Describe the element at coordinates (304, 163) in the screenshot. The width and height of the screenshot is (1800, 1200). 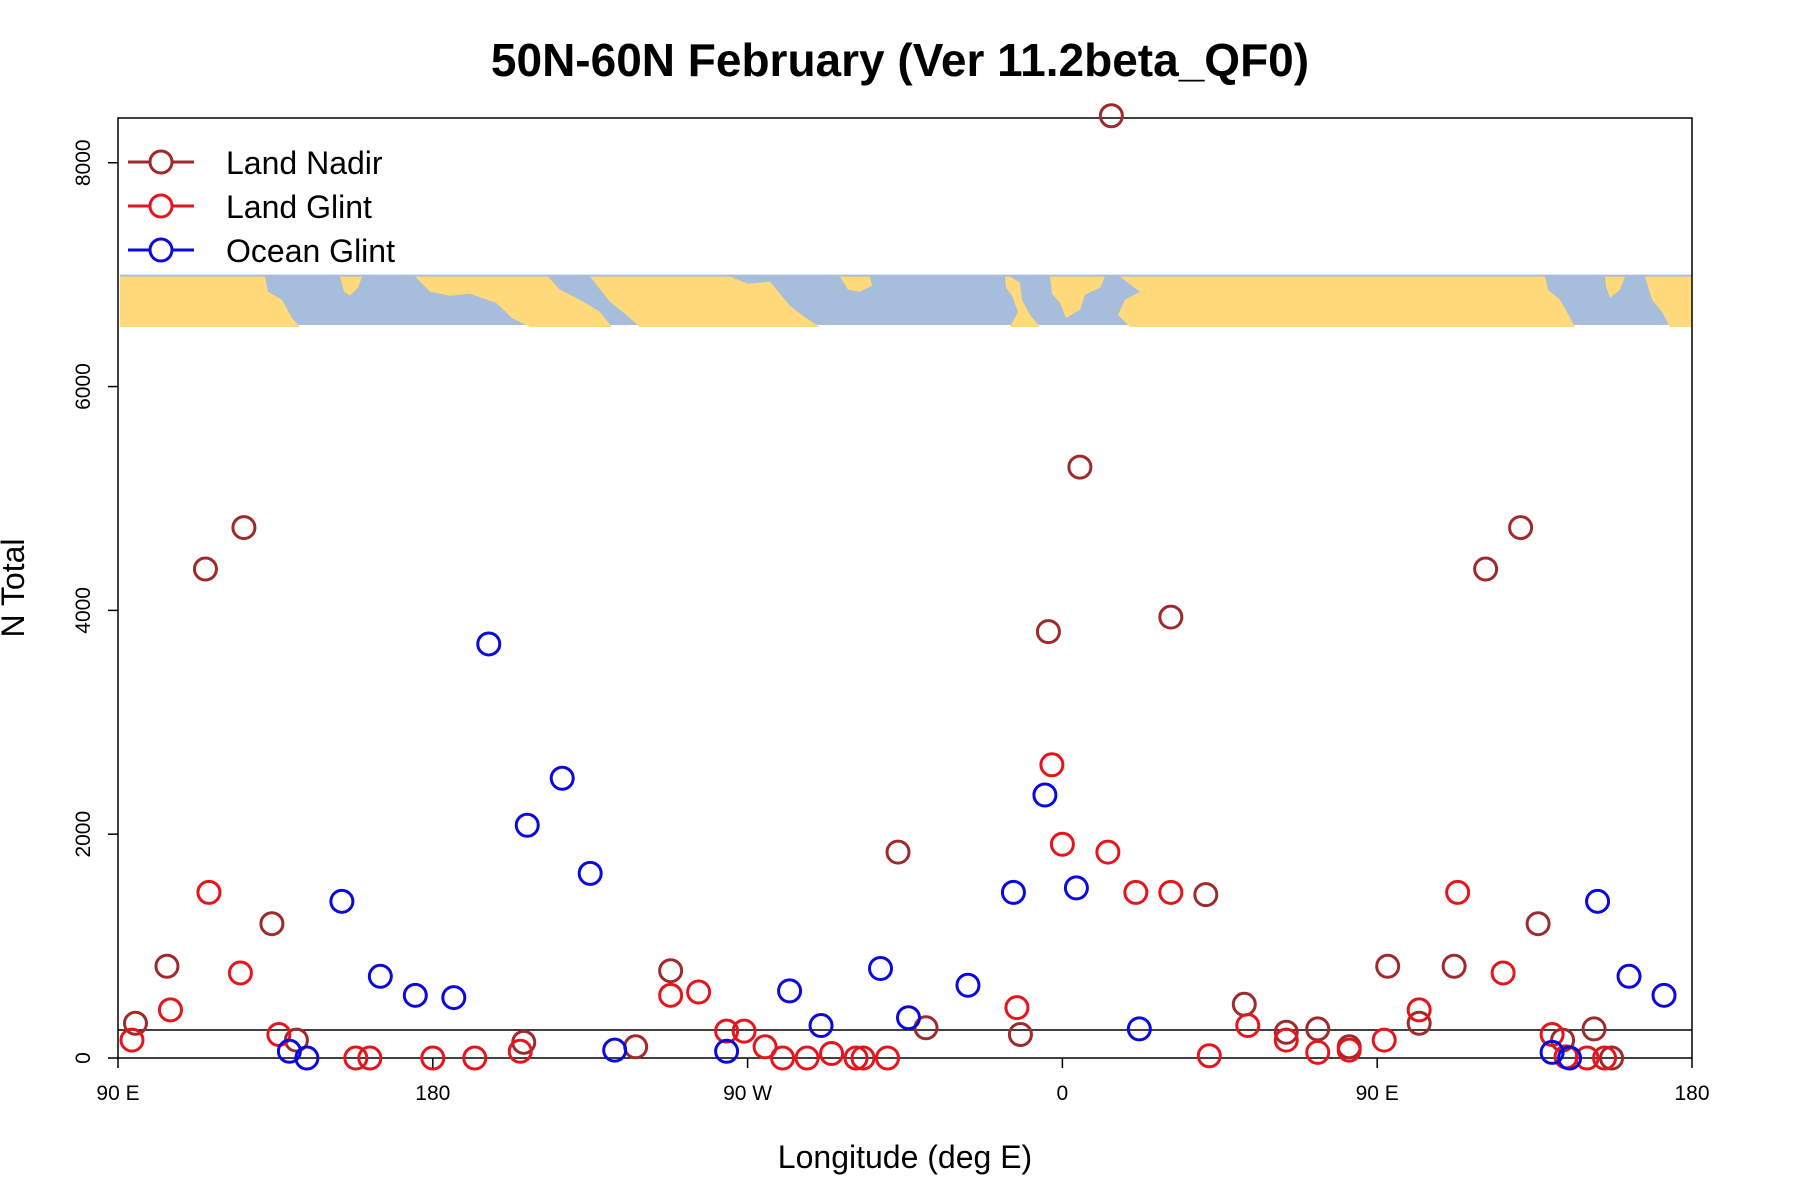
I see `legend-label-land-nadir: Land Nadir` at that location.